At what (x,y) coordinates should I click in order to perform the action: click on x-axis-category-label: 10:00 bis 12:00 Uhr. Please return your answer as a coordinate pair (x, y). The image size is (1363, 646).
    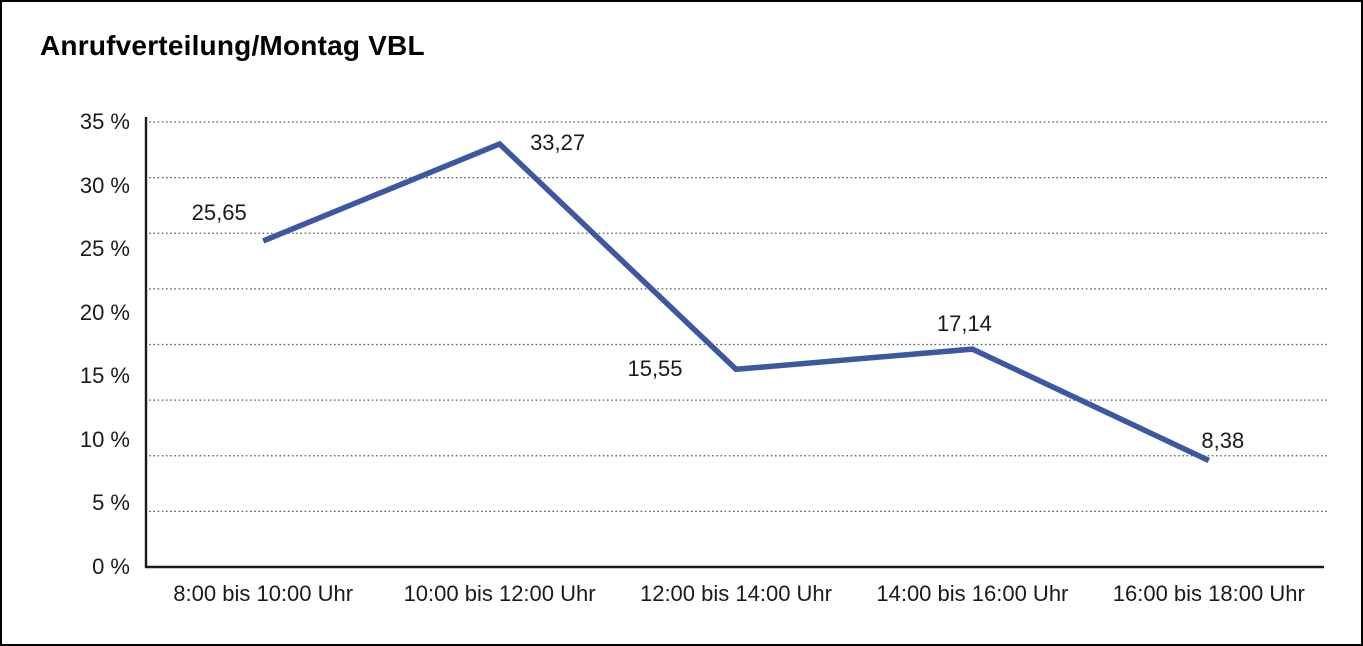
    Looking at the image, I should click on (499, 593).